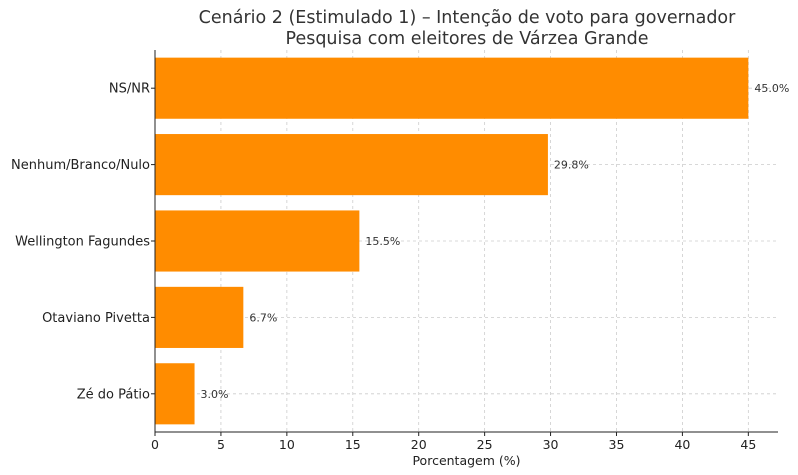 Image resolution: width=798 pixels, height=475 pixels. I want to click on data-label: 15.5%, so click(382, 241).